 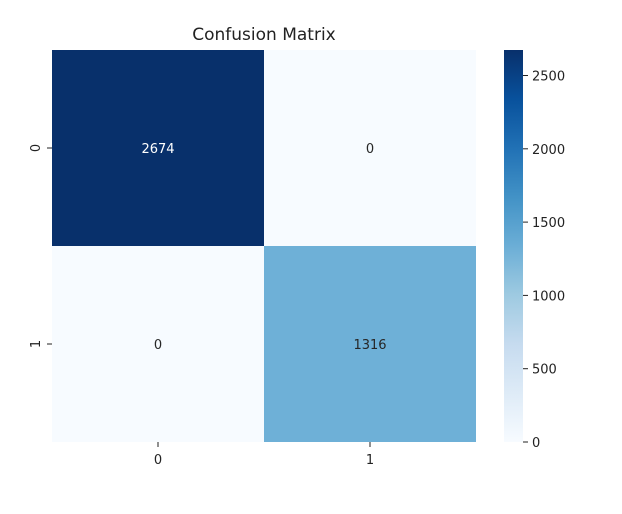 I want to click on cell-value-label: 1316, so click(x=369, y=345).